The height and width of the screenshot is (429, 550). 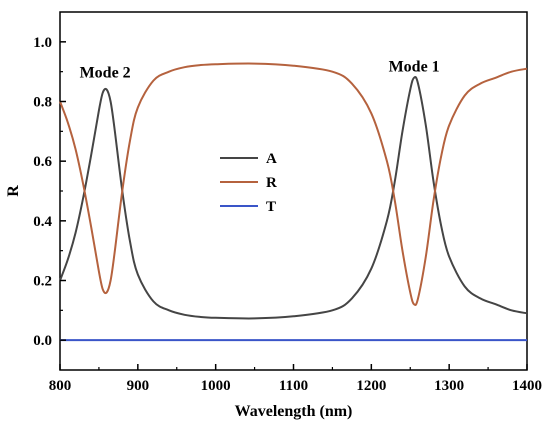 I want to click on annotations: Mode 2 Mode 1, so click(x=260, y=70).